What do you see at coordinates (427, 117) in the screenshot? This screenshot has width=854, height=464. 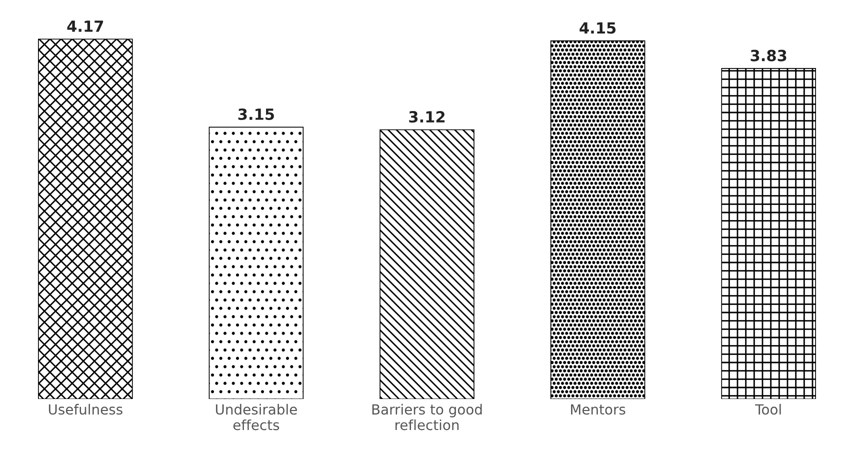 I see `data-label: 3.12` at bounding box center [427, 117].